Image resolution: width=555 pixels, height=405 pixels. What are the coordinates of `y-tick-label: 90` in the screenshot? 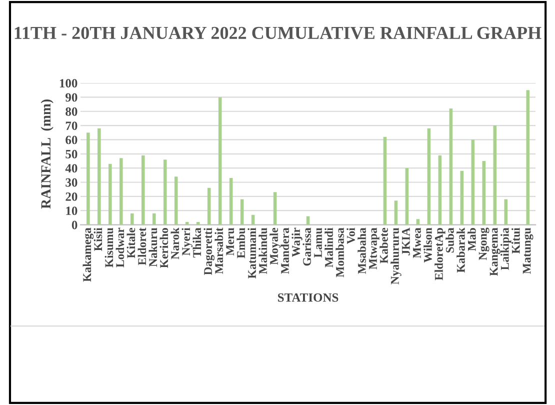 It's located at (72, 97).